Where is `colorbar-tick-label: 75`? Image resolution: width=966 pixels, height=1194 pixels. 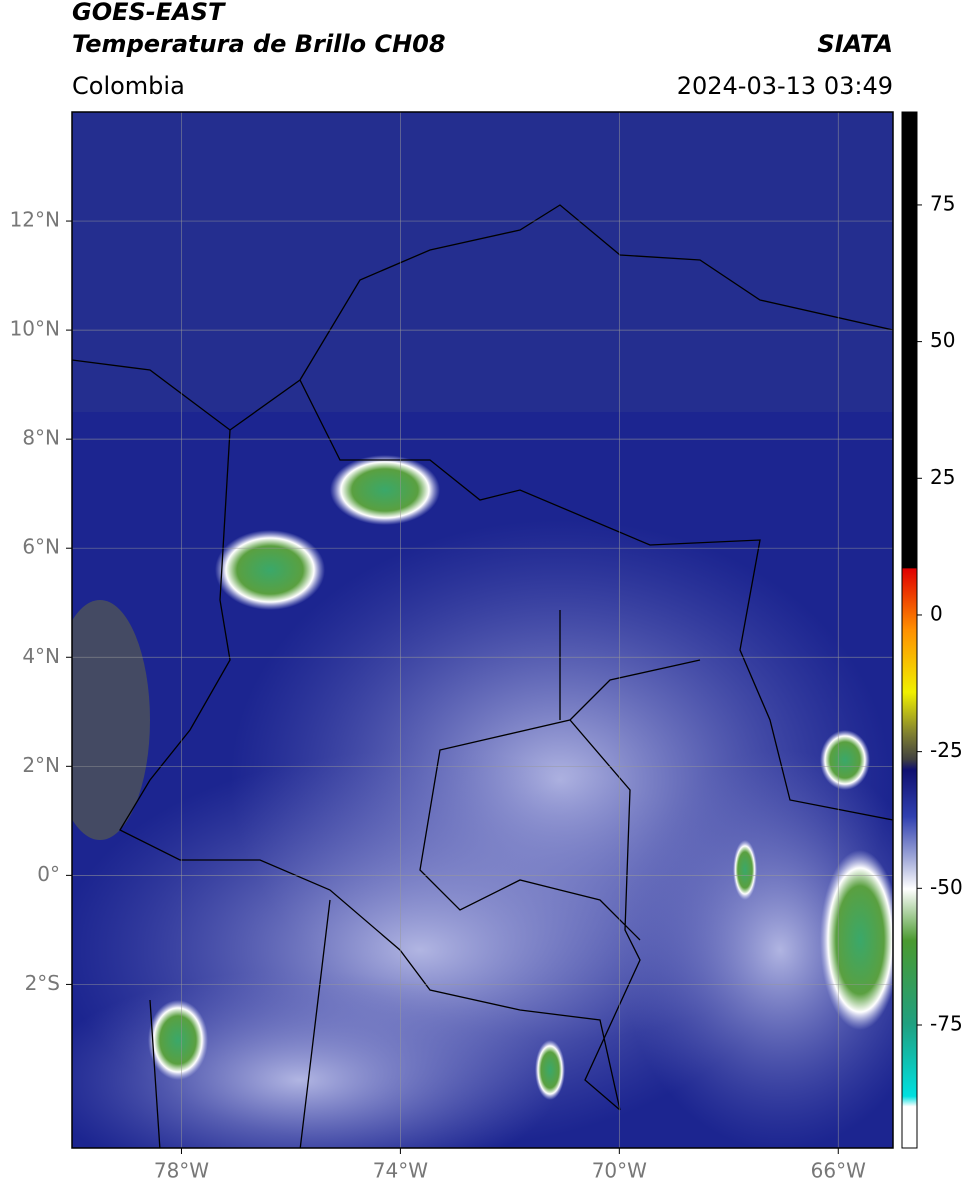 colorbar-tick-label: 75 is located at coordinates (942, 203).